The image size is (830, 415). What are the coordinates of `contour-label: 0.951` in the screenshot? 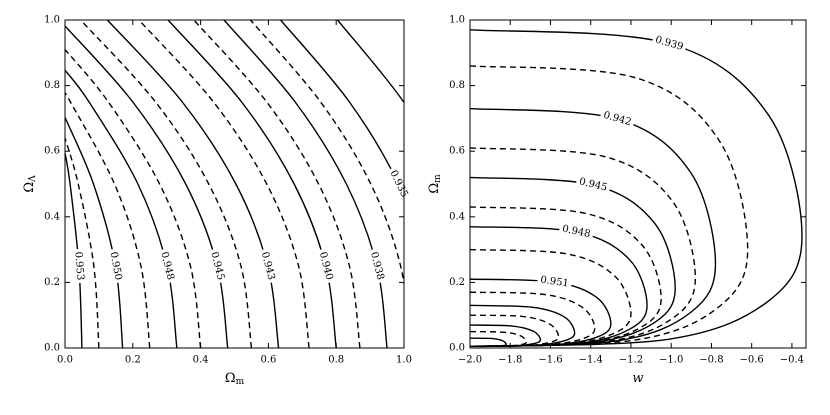 It's located at (555, 282).